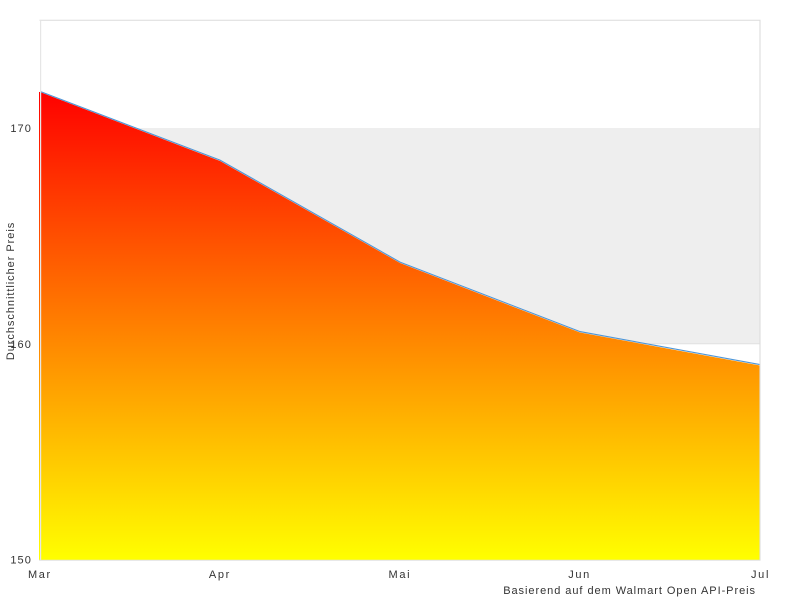  I want to click on svg-text: Durchschnittlicher Preis, so click(11, 291).